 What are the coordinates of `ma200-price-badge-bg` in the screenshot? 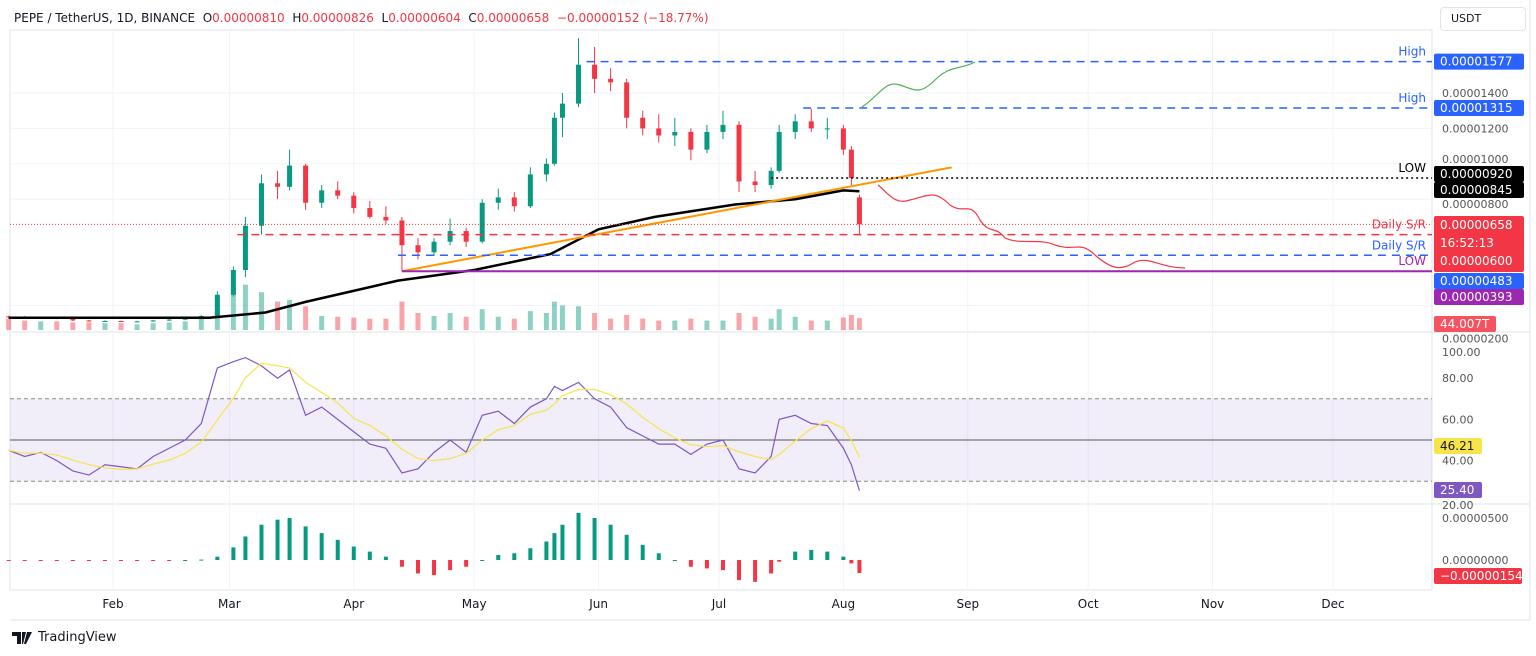 It's located at (1479, 189).